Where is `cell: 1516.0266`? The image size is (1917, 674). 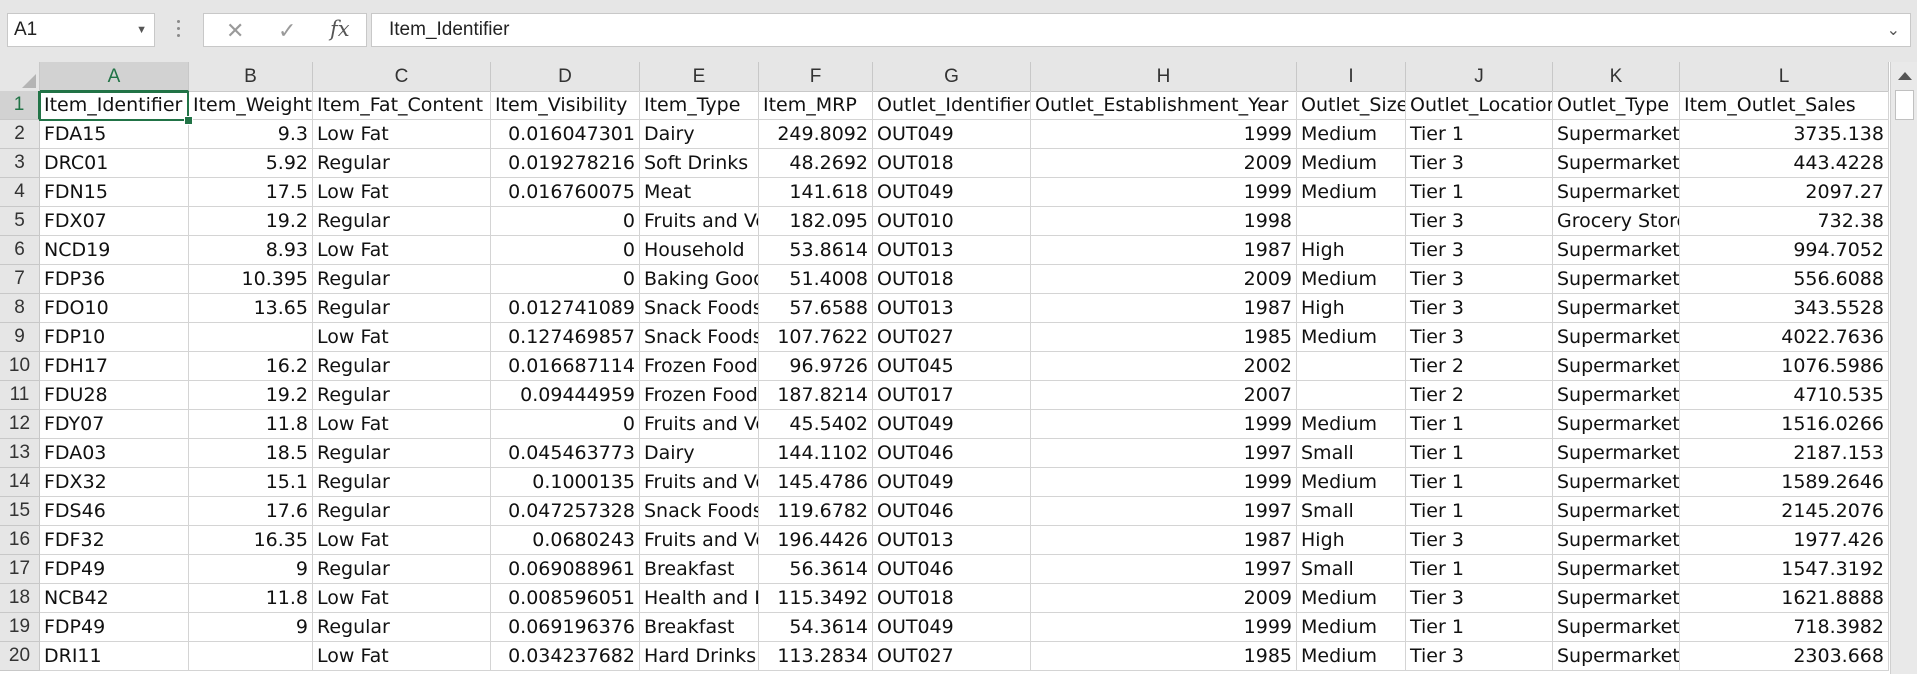 cell: 1516.0266 is located at coordinates (1784, 424).